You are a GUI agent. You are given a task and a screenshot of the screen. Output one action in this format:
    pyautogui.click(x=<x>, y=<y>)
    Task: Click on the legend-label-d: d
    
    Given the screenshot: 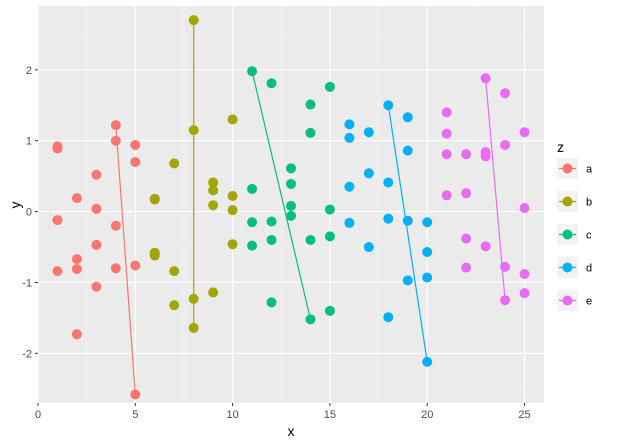 What is the action you would take?
    pyautogui.click(x=589, y=269)
    